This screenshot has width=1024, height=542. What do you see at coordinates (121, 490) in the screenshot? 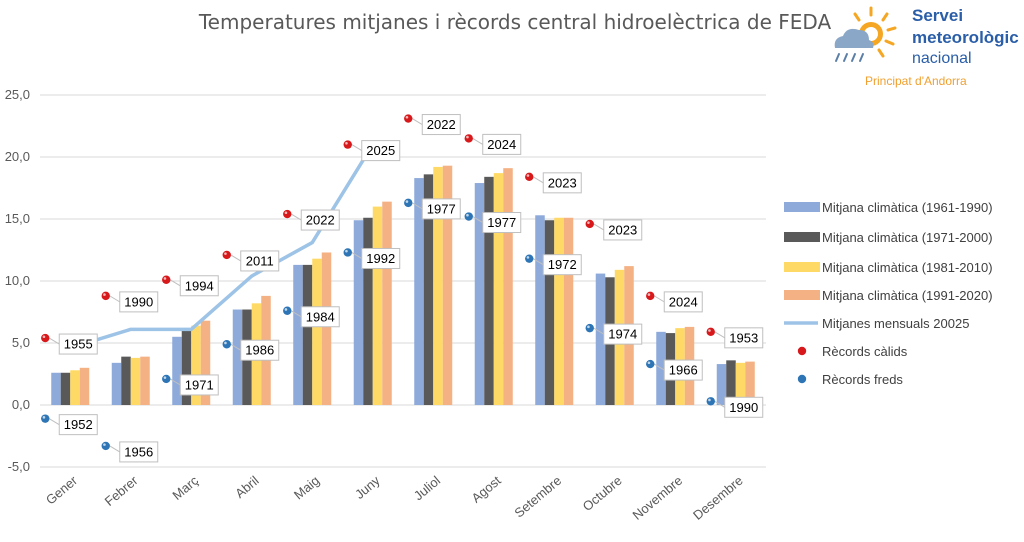
I see `x-tick-label: Febrer` at bounding box center [121, 490].